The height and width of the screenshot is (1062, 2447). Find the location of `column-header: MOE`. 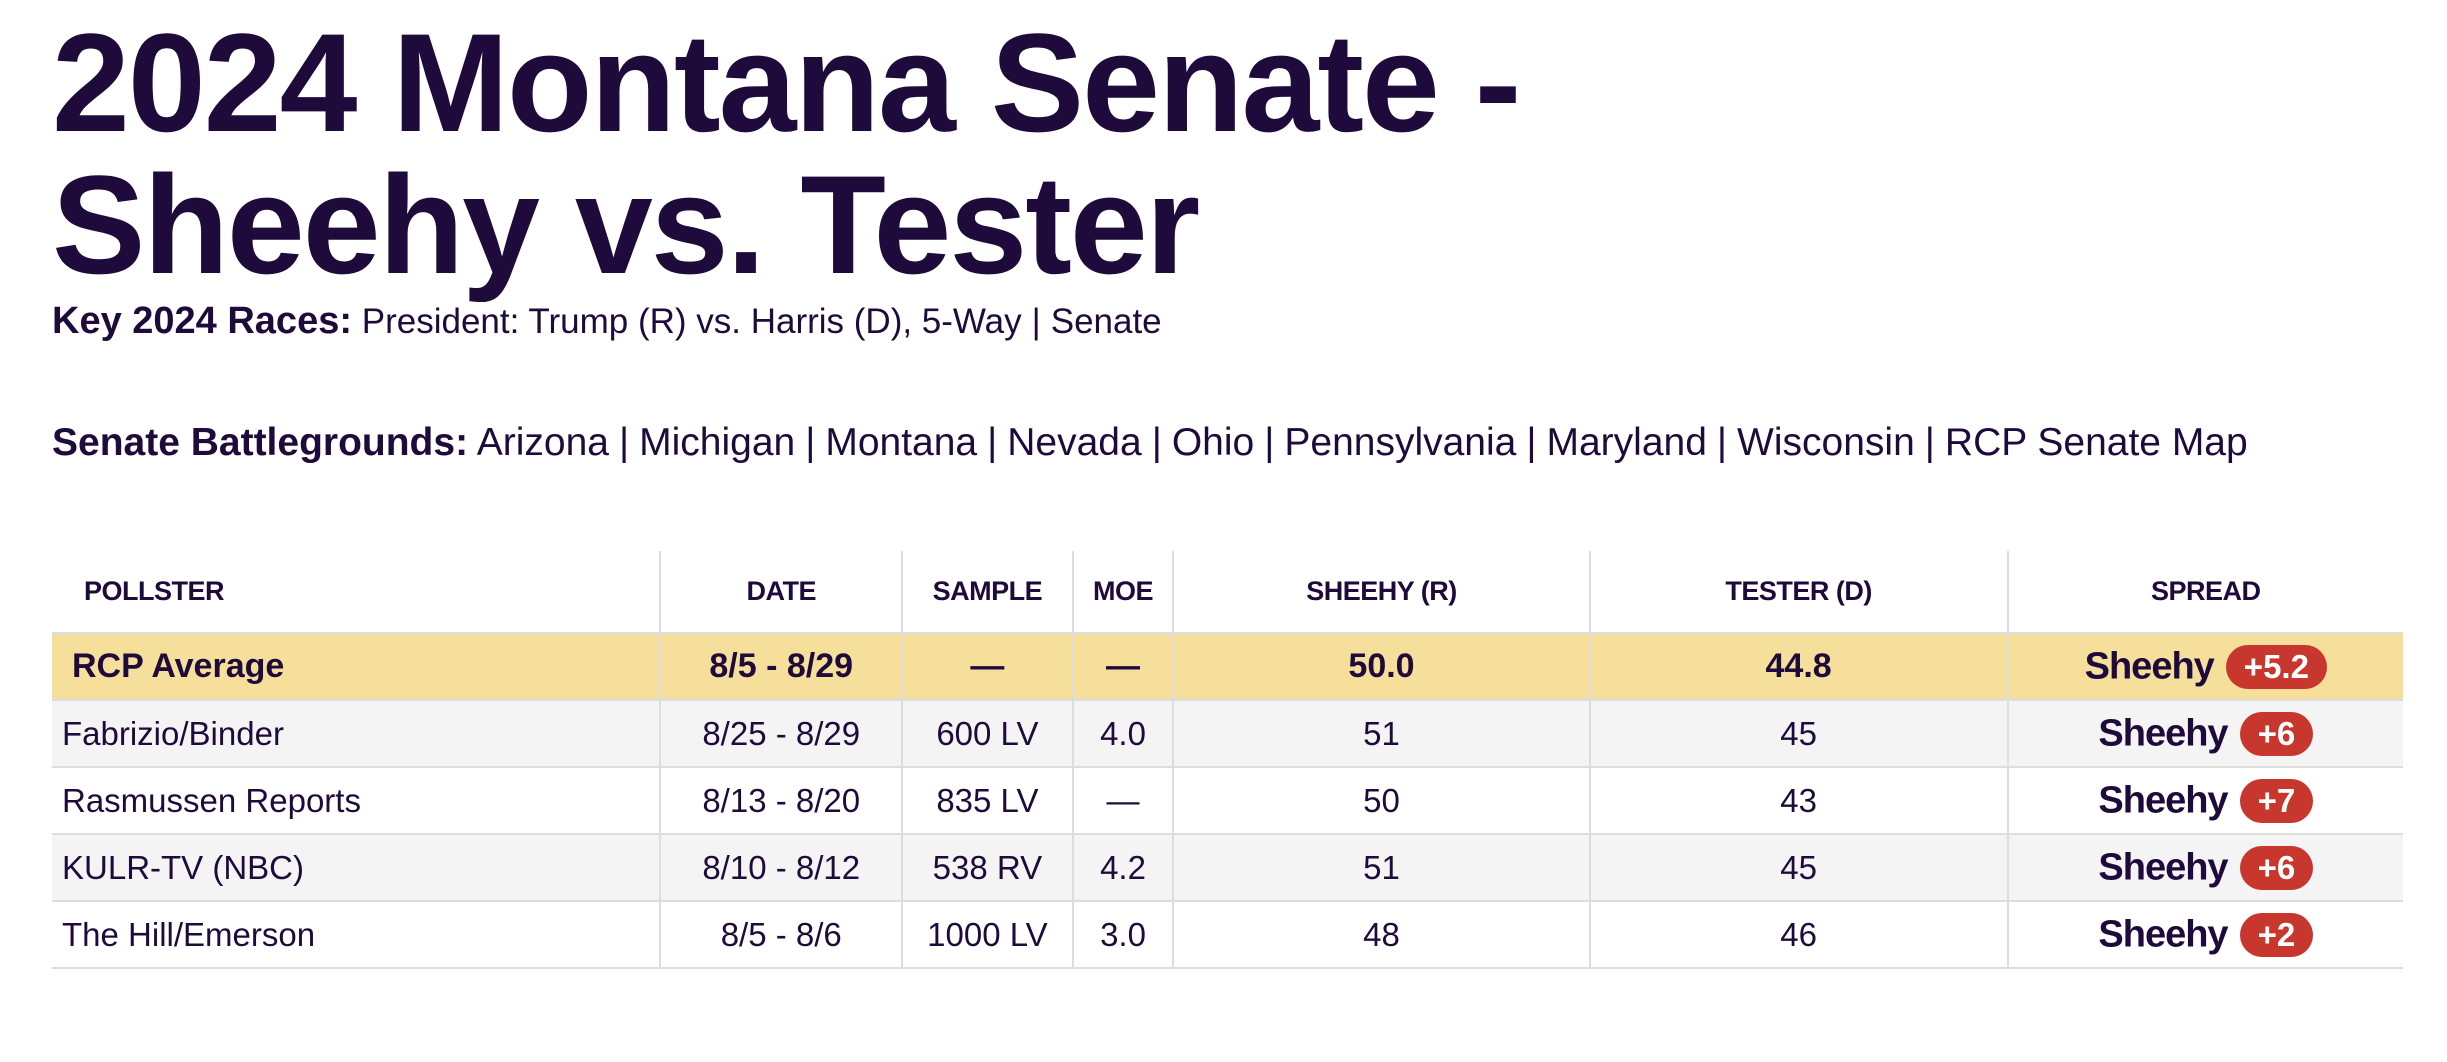

column-header: MOE is located at coordinates (1122, 592).